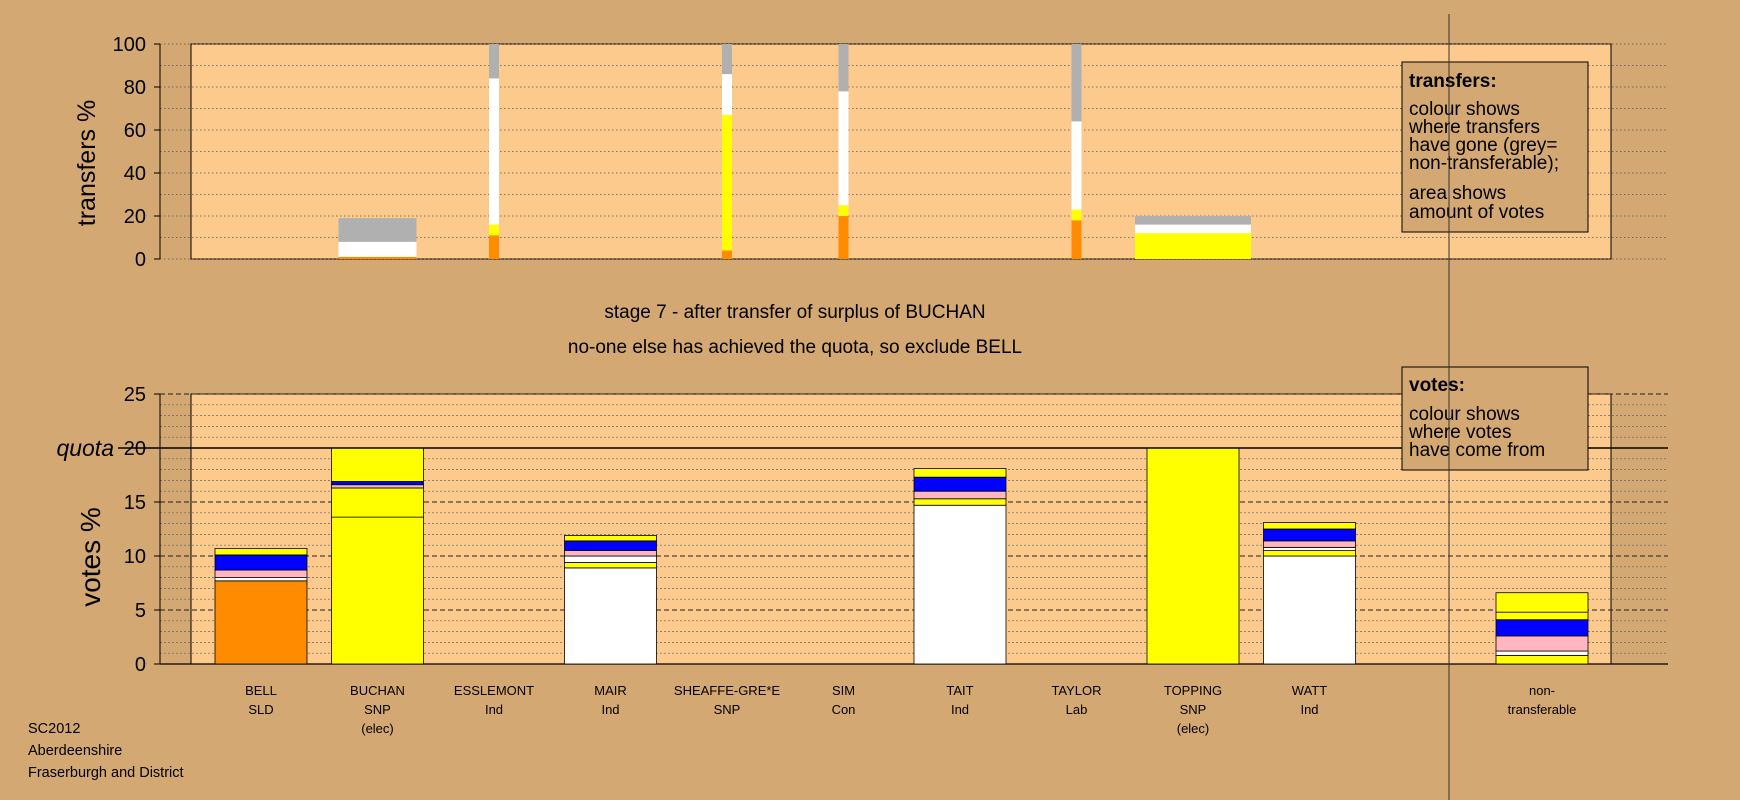 This screenshot has width=1740, height=800. I want to click on votes-y-tick-label: 10, so click(135, 557).